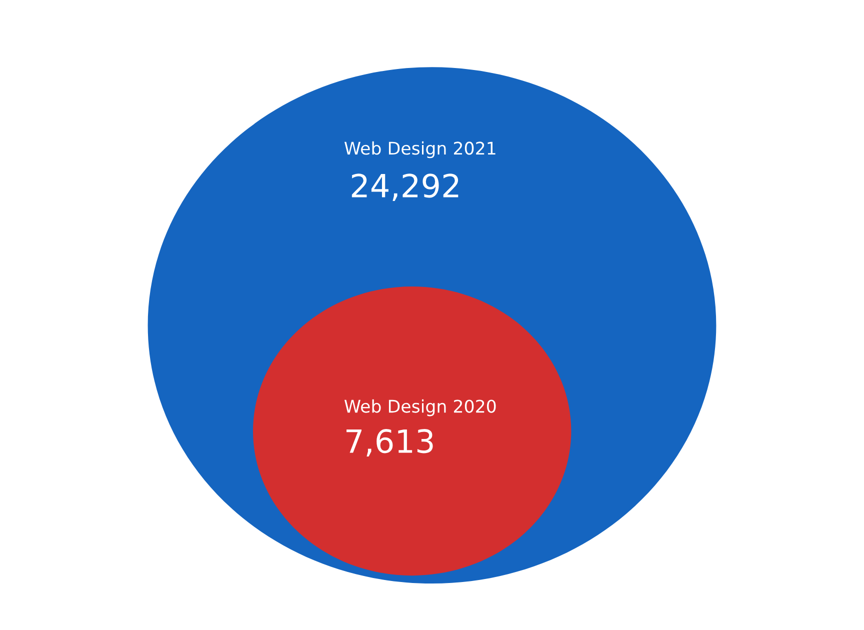 This screenshot has height=630, width=864. I want to click on category-label: Web Design 2021, so click(420, 149).